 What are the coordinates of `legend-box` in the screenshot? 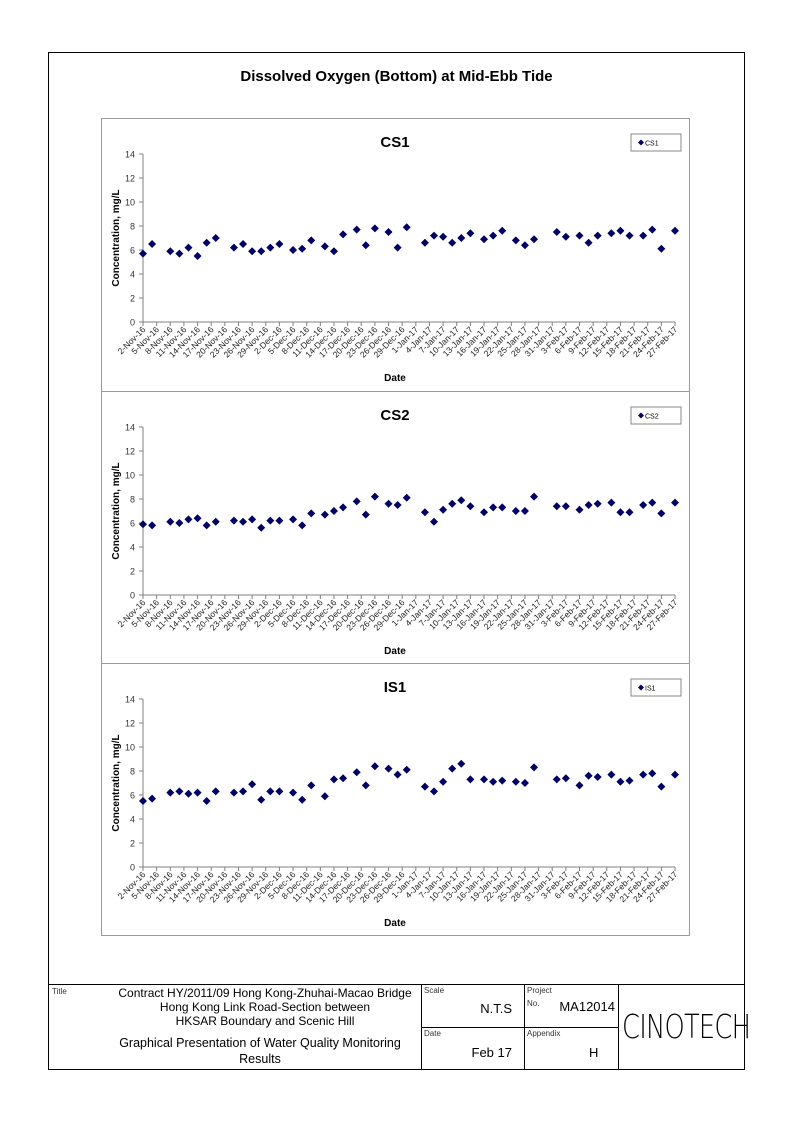 It's located at (656, 142).